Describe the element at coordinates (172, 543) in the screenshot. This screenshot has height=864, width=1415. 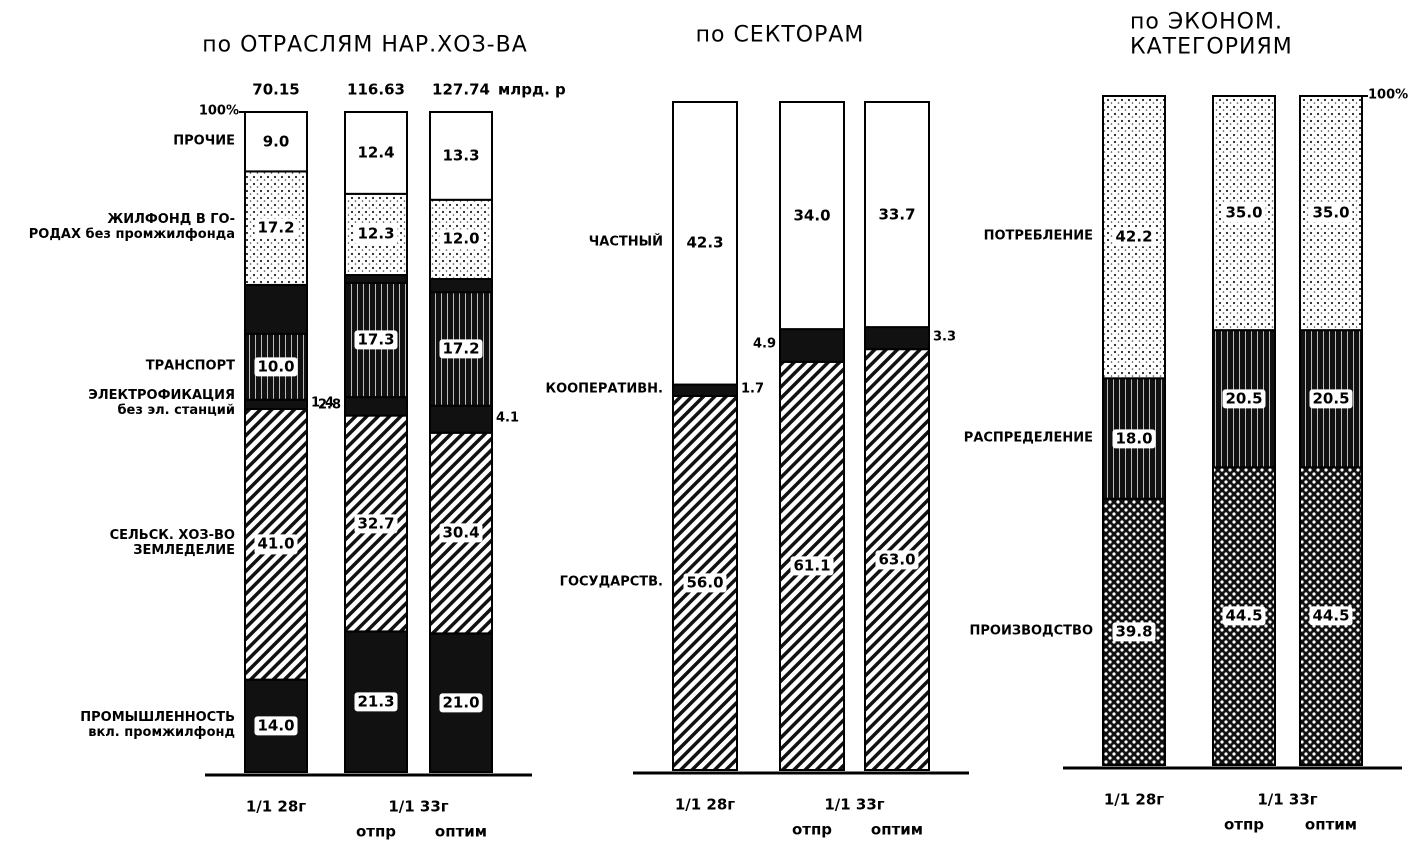
I see `legend-label: СЕЛЬСК. ХОЗ-ВО ЗЕМЛЕДЕЛИЕ` at that location.